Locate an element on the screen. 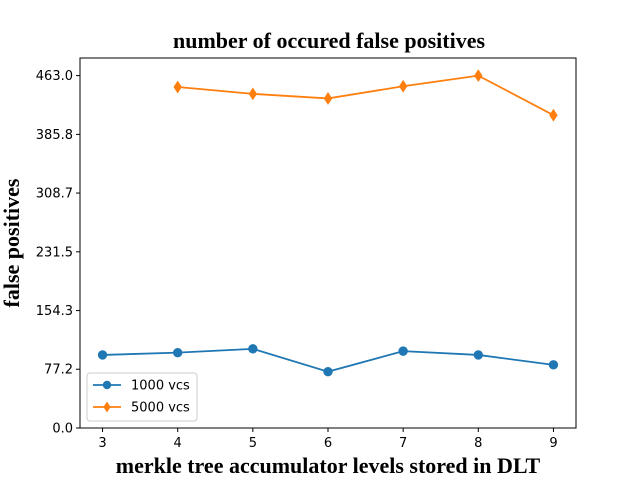 This screenshot has width=640, height=480. x-tick-label: 4 is located at coordinates (178, 443).